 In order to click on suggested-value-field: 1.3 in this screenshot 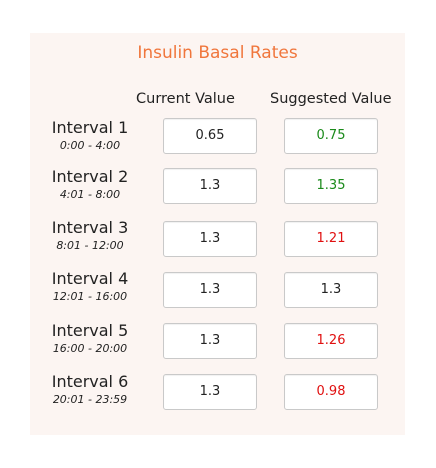, I will do `click(331, 290)`.